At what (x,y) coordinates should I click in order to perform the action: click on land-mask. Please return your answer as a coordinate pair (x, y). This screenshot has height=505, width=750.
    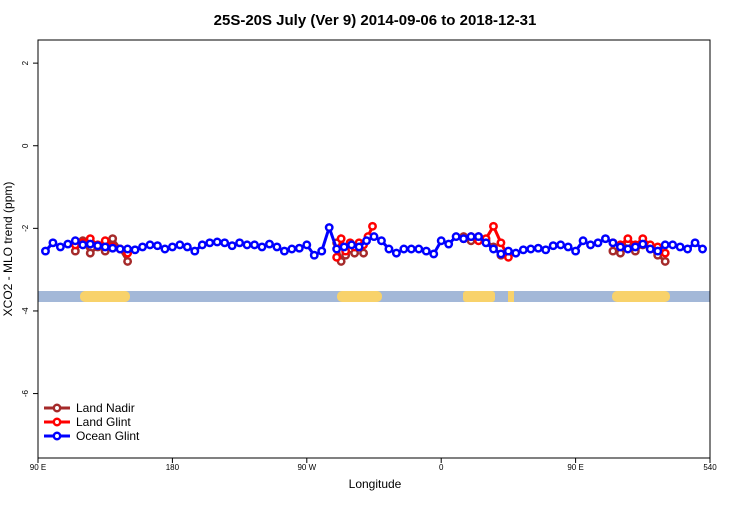
    Looking at the image, I should click on (374, 296).